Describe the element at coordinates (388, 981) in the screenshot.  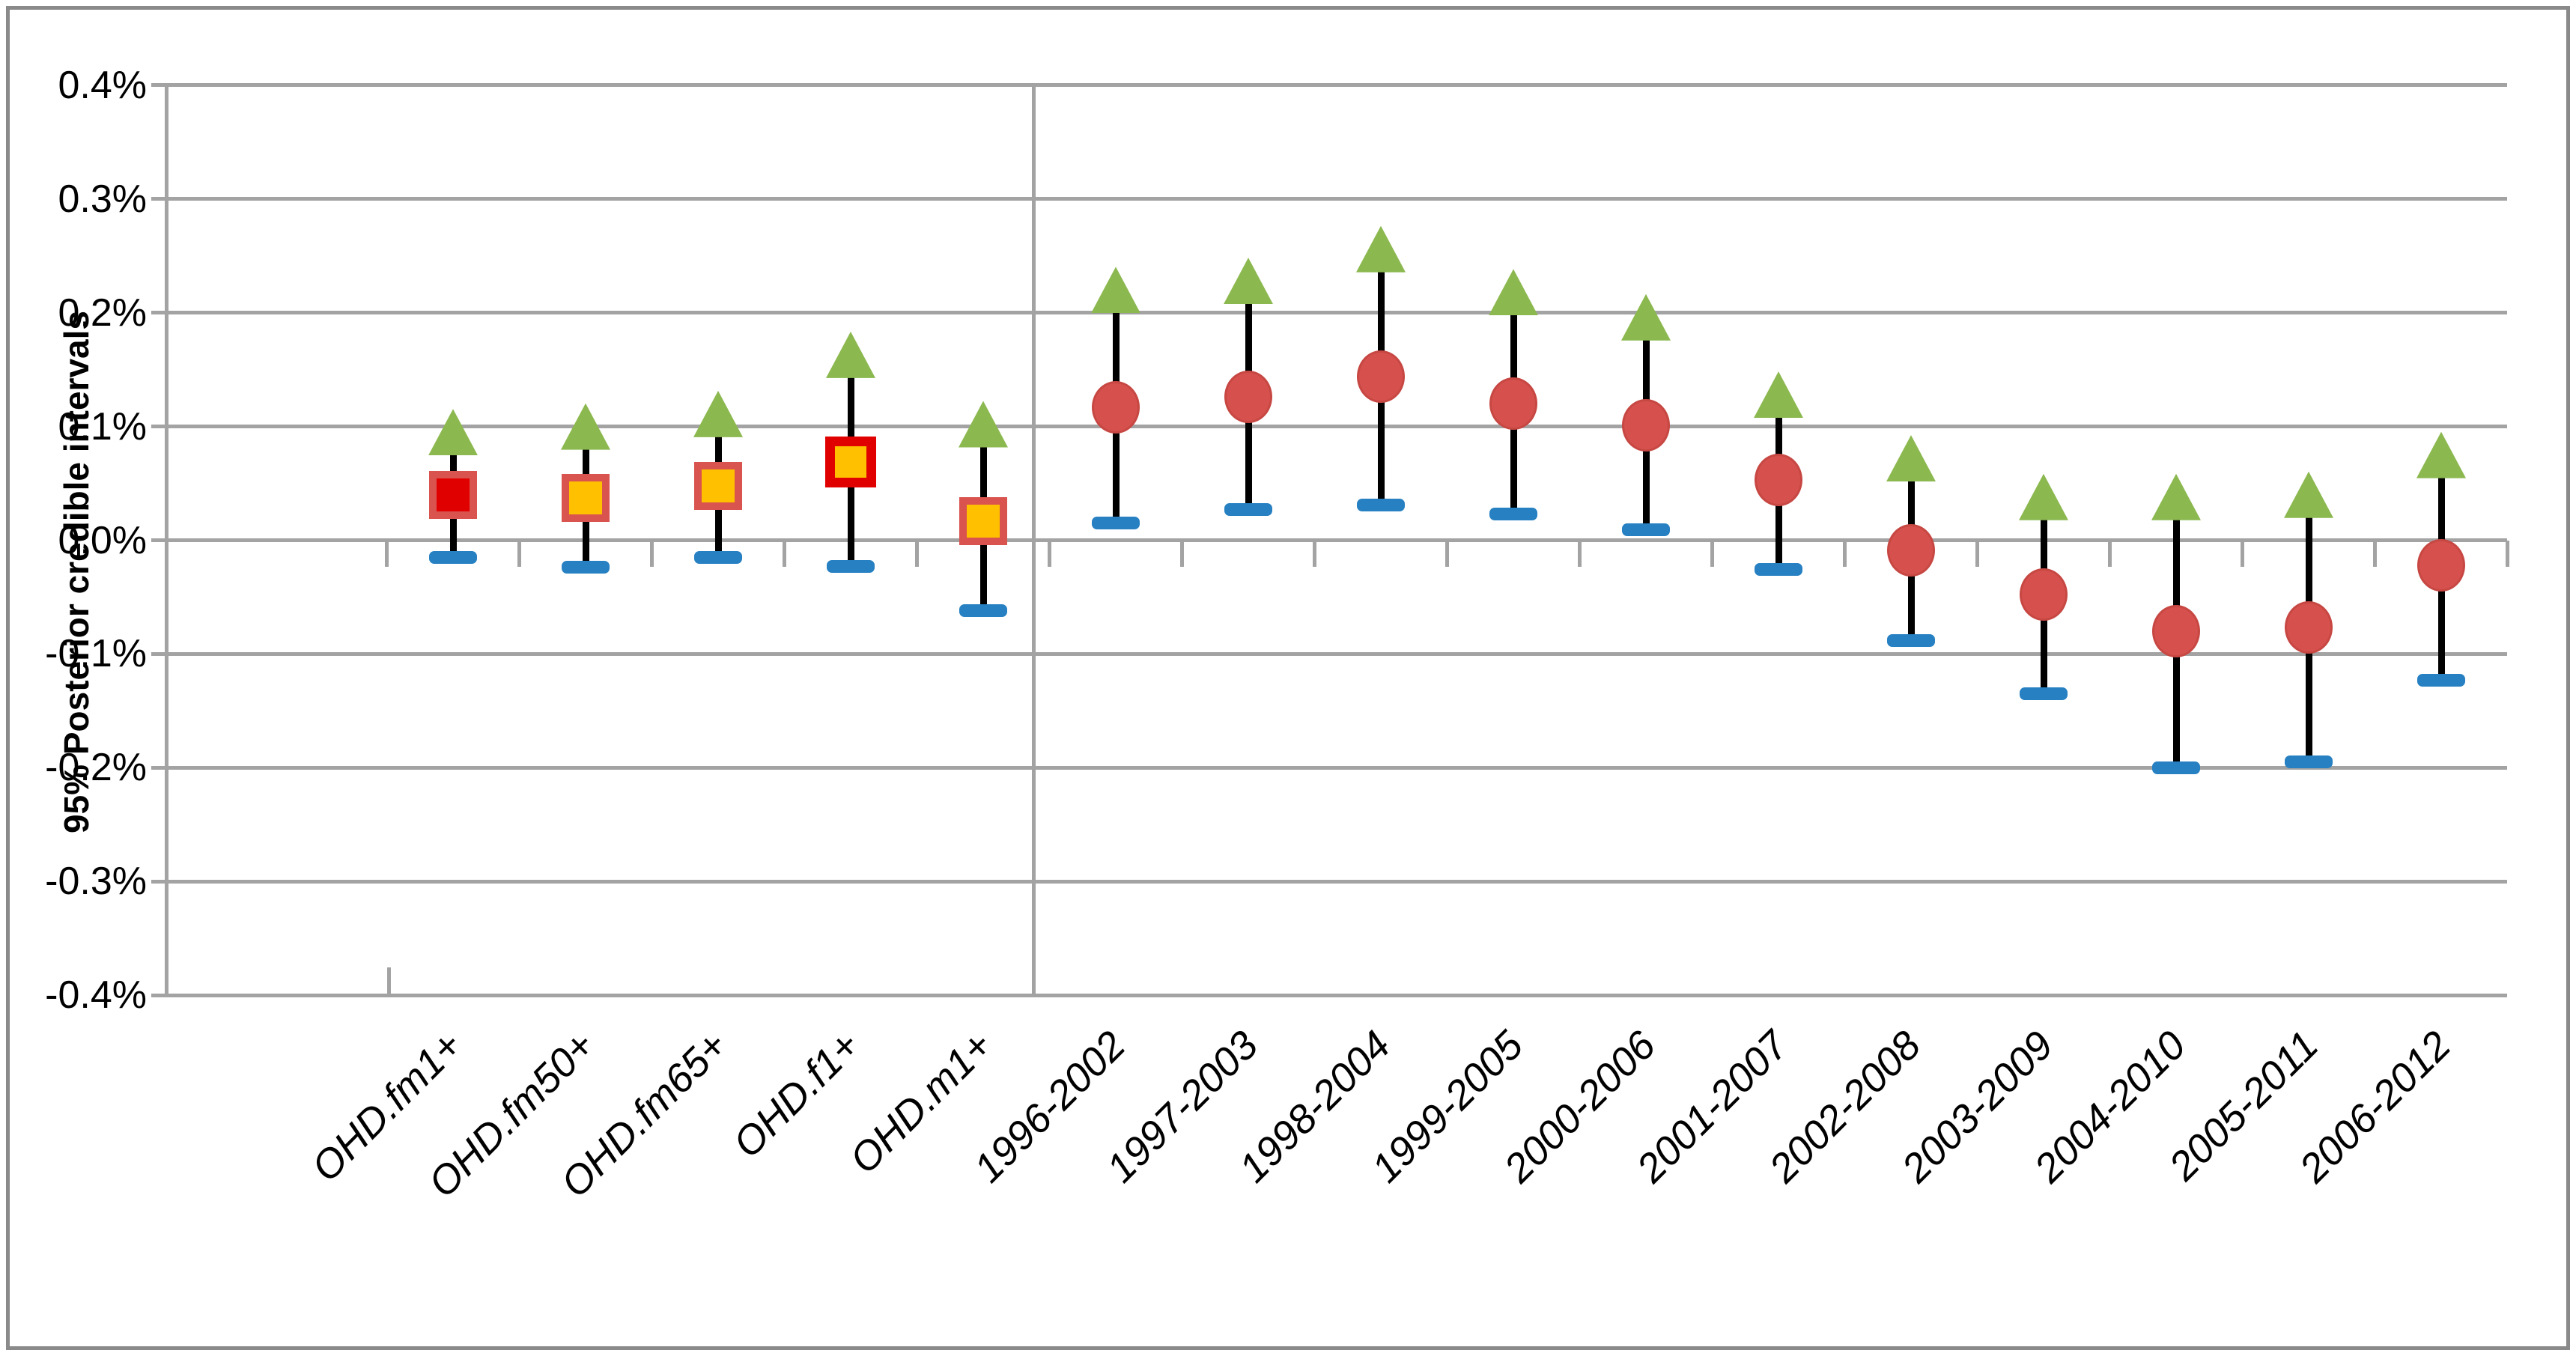
I see `bottom-axis-tick` at that location.